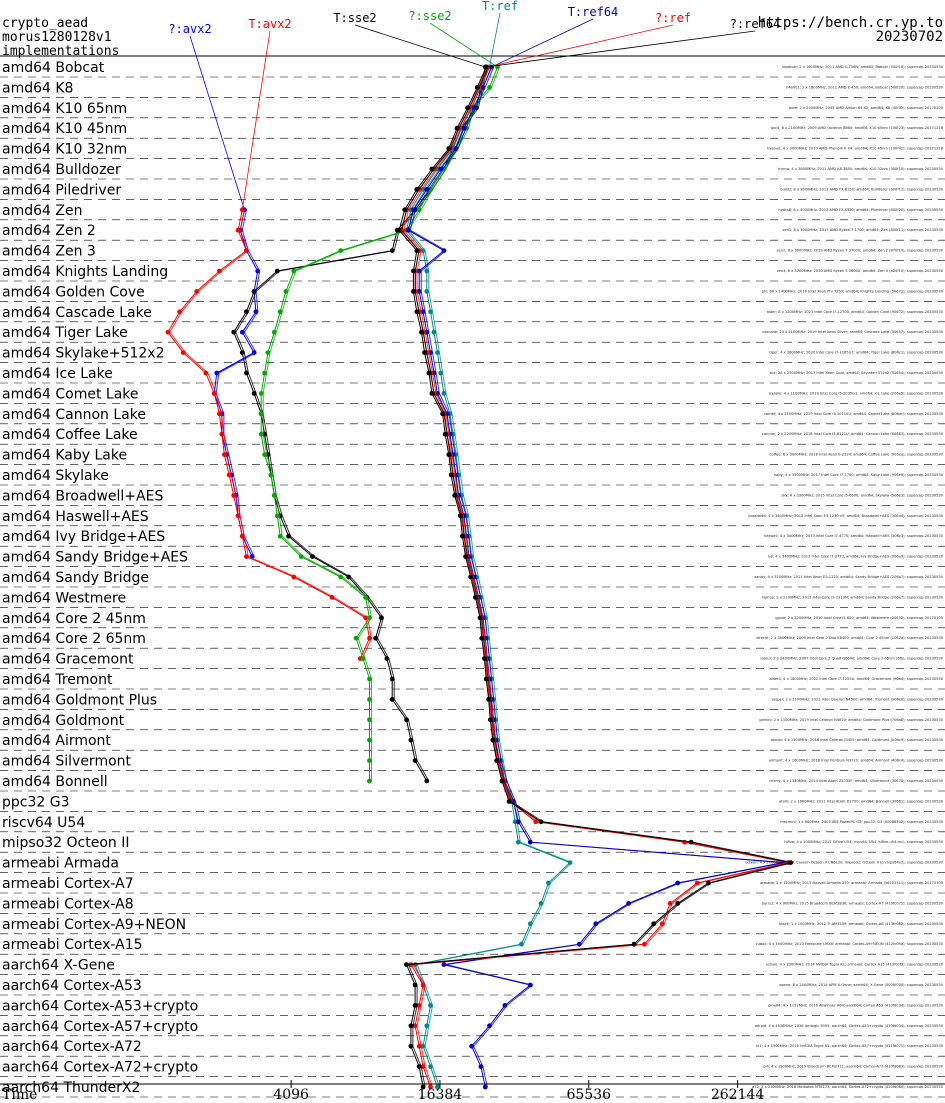  Describe the element at coordinates (673, 18) in the screenshot. I see `implementation-label: ?:ref` at that location.